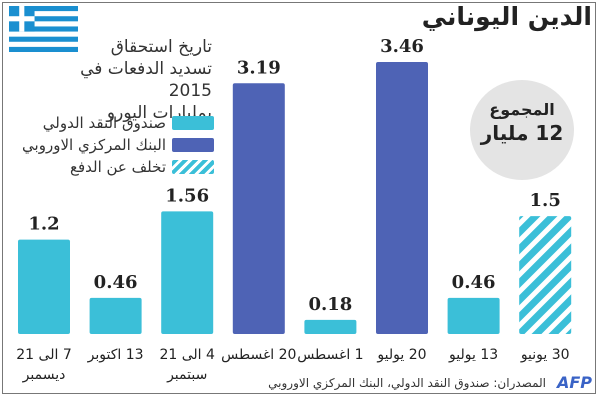 This screenshot has height=400, width=600. I want to click on legend-item-imf: صندوق النقد الدولي, so click(110, 123).